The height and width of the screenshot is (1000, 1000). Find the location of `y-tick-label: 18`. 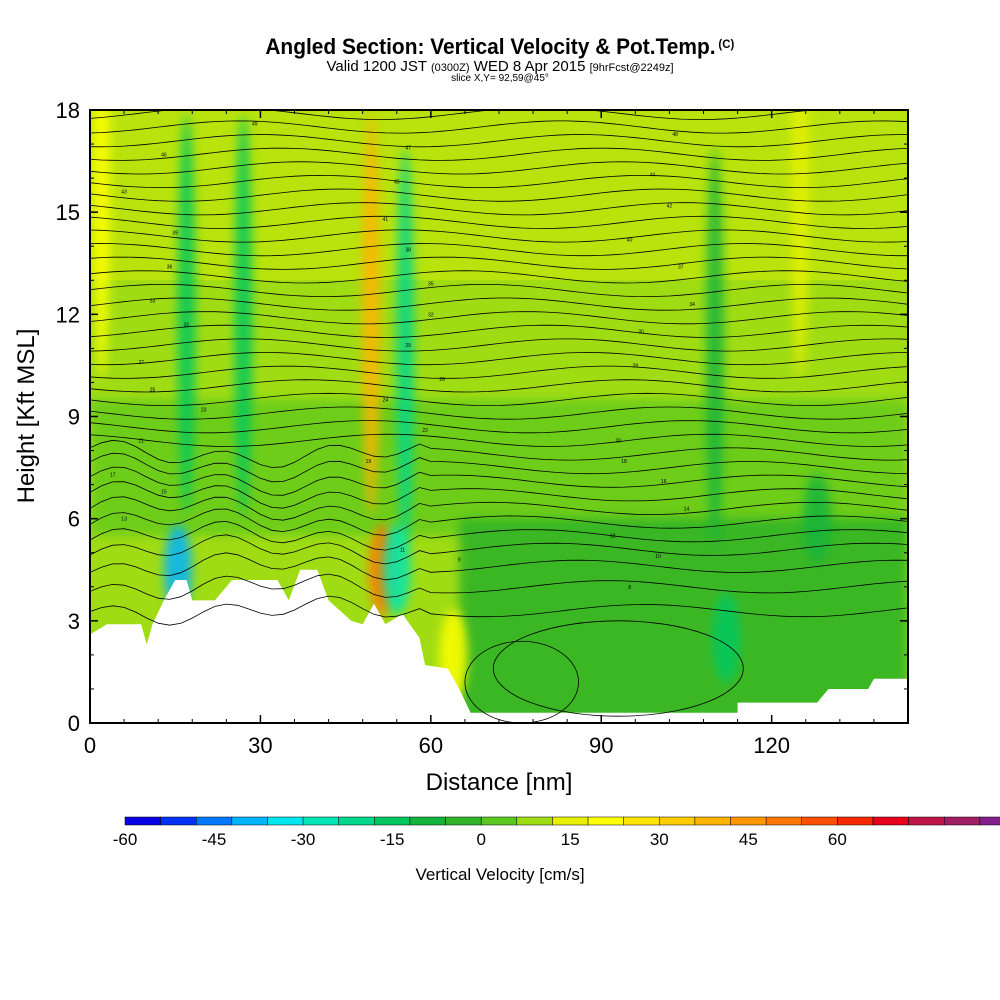

y-tick-label: 18 is located at coordinates (68, 110).